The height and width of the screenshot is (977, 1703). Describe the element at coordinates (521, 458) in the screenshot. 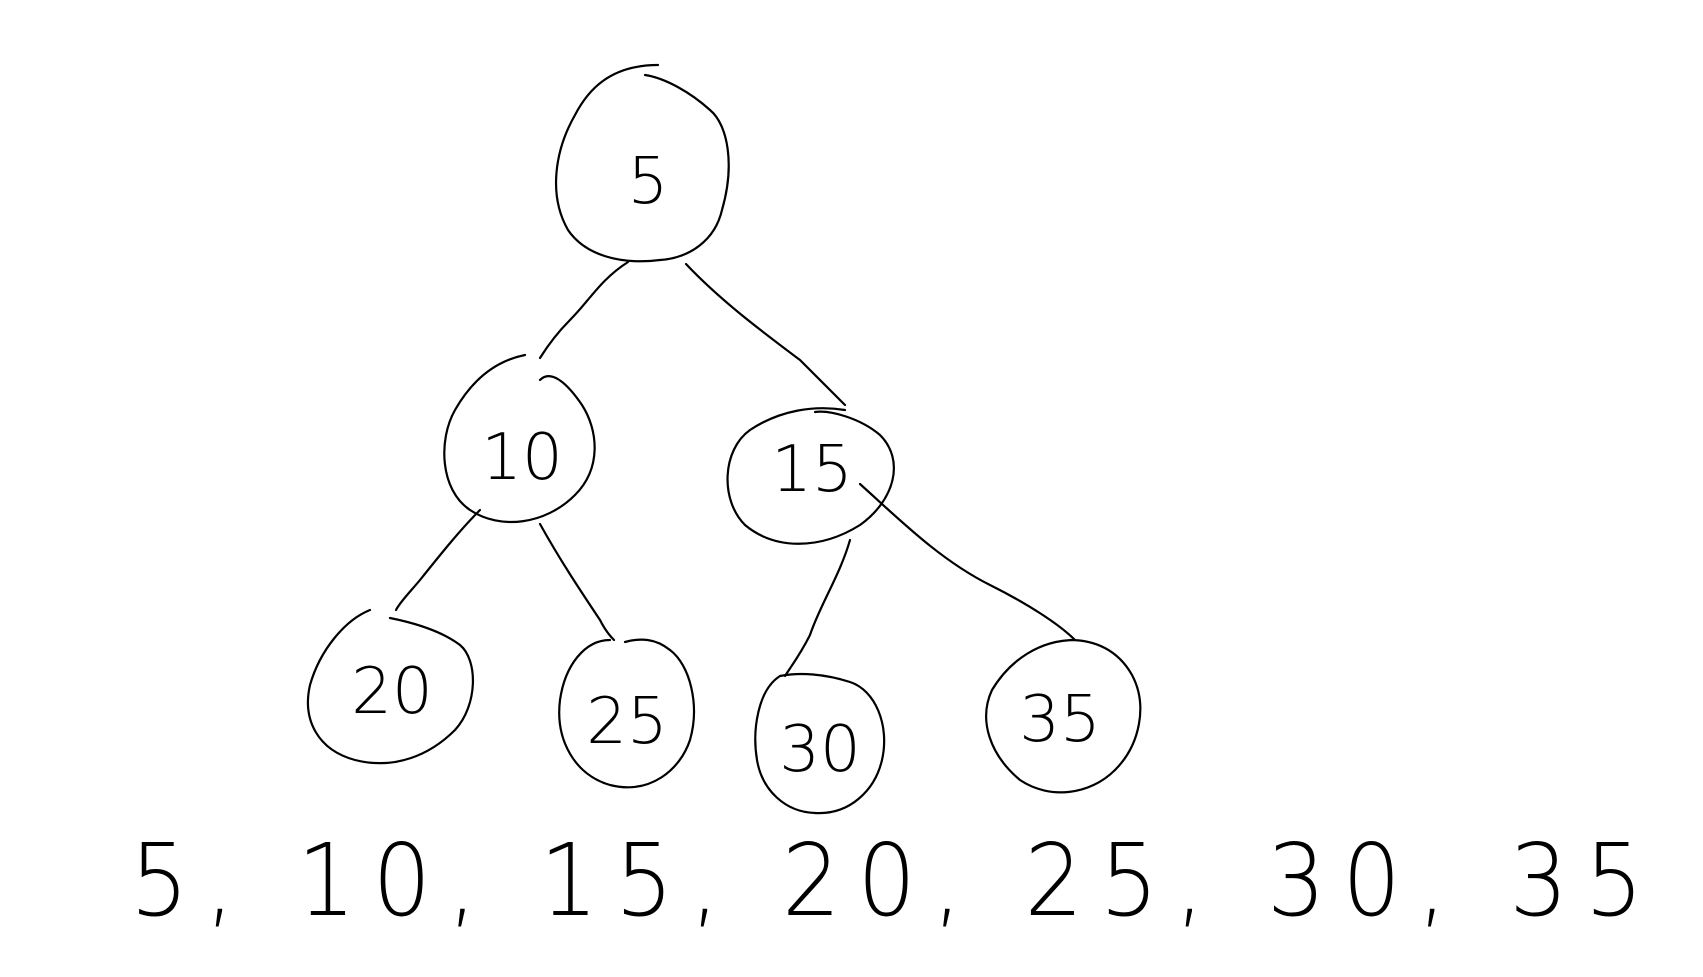

I see `node-label-10: 10` at that location.